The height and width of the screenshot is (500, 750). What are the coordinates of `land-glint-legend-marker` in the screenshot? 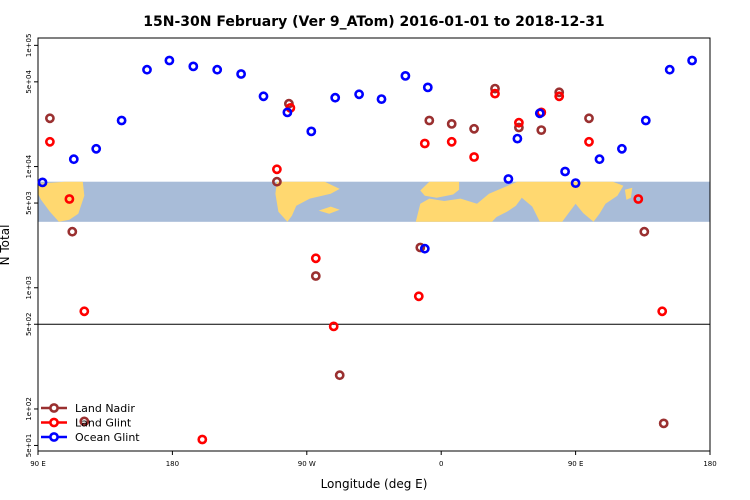 It's located at (54, 422).